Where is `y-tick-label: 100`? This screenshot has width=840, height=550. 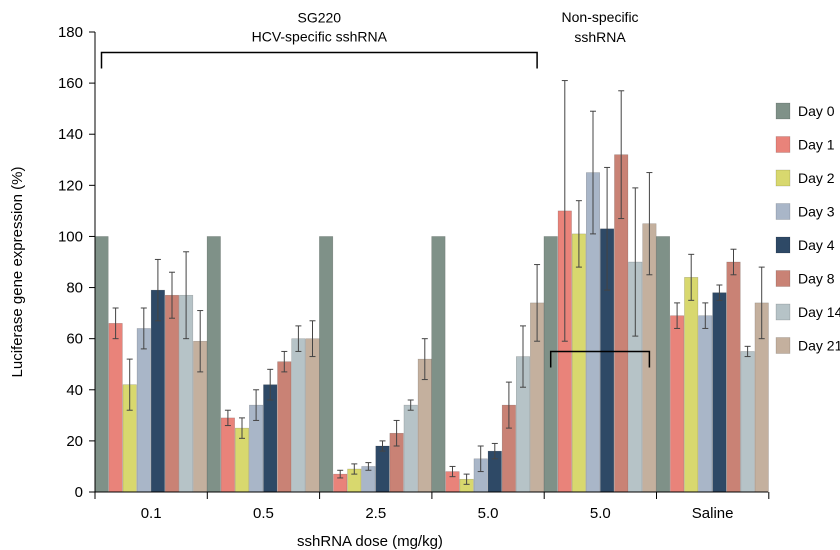 y-tick-label: 100 is located at coordinates (70, 236).